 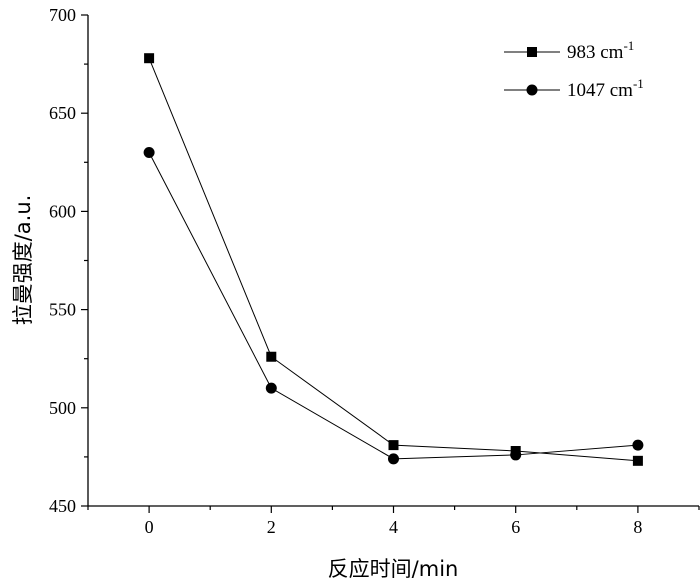 What do you see at coordinates (149, 527) in the screenshot?
I see `x-tick-label: 0` at bounding box center [149, 527].